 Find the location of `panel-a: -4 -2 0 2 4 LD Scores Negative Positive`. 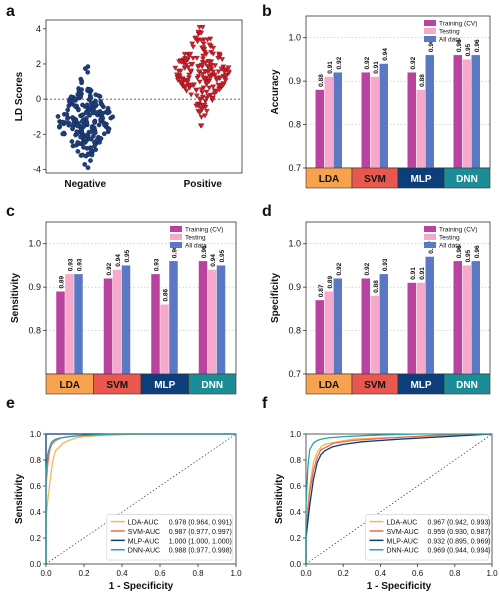

panel-a: -4 -2 0 2 4 LD Scores Negative Positive is located at coordinates (128, 104).